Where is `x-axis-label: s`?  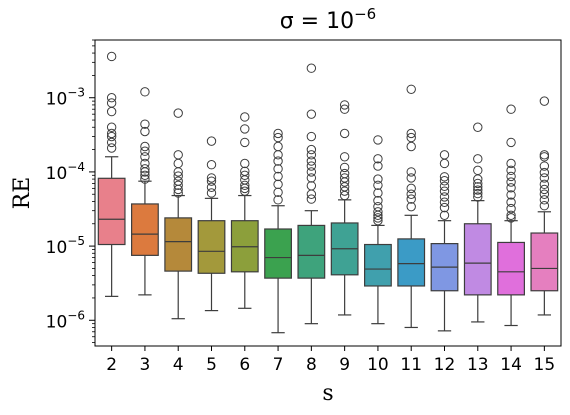 x-axis-label: s is located at coordinates (327, 393).